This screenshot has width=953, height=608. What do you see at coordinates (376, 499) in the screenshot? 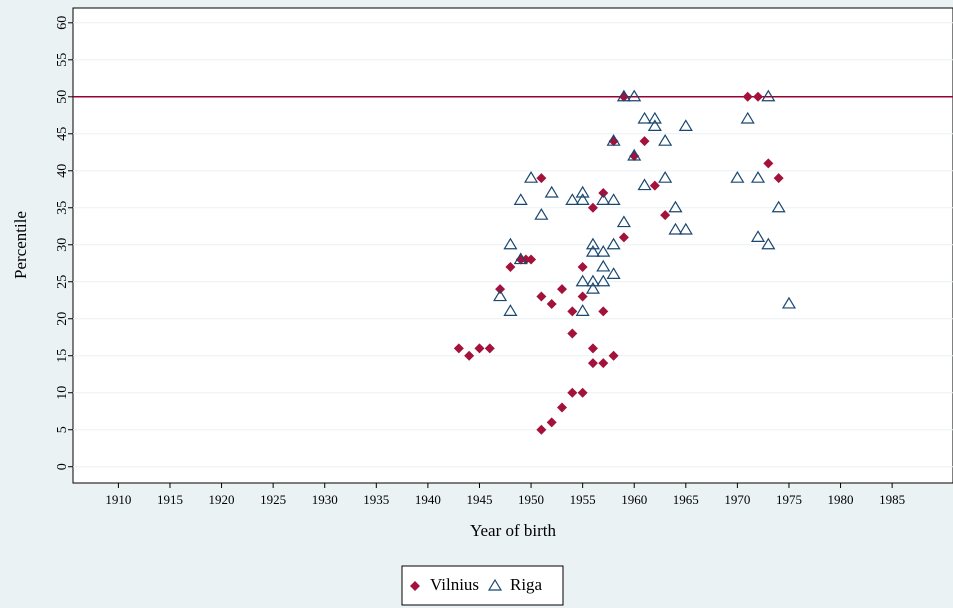
I see `x-tick-label: 1935` at bounding box center [376, 499].